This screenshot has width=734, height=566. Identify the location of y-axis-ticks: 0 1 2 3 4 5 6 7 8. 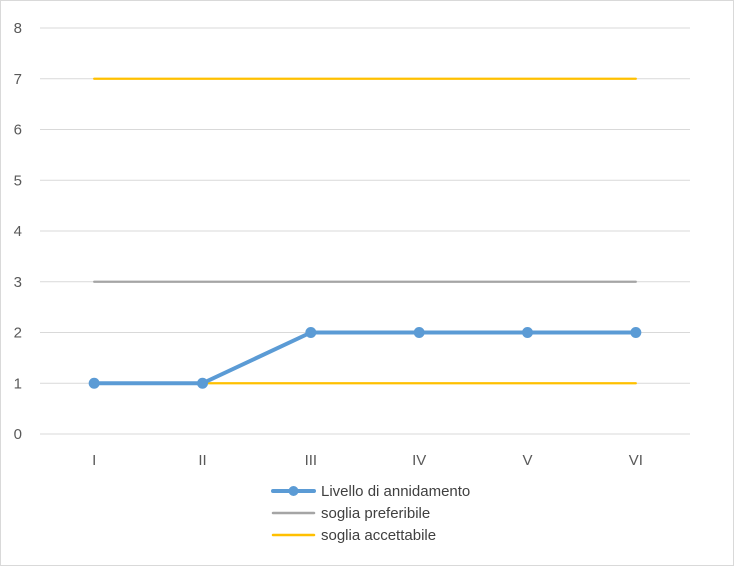
(18, 231).